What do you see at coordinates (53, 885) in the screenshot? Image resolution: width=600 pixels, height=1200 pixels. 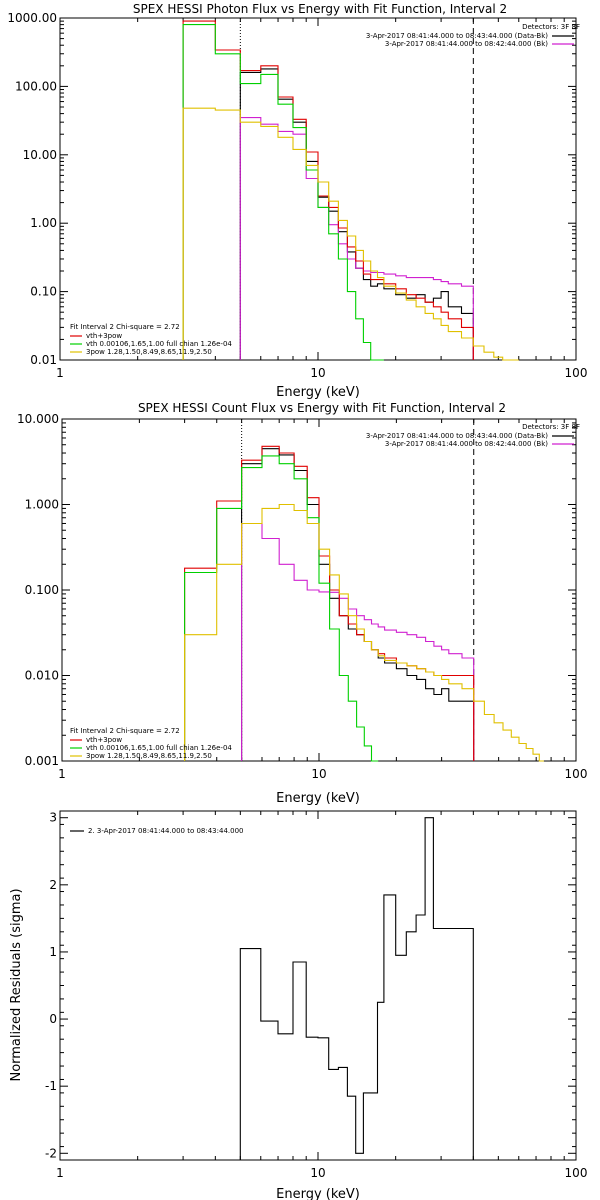 I see `residuals-y-tick-label: 2` at bounding box center [53, 885].